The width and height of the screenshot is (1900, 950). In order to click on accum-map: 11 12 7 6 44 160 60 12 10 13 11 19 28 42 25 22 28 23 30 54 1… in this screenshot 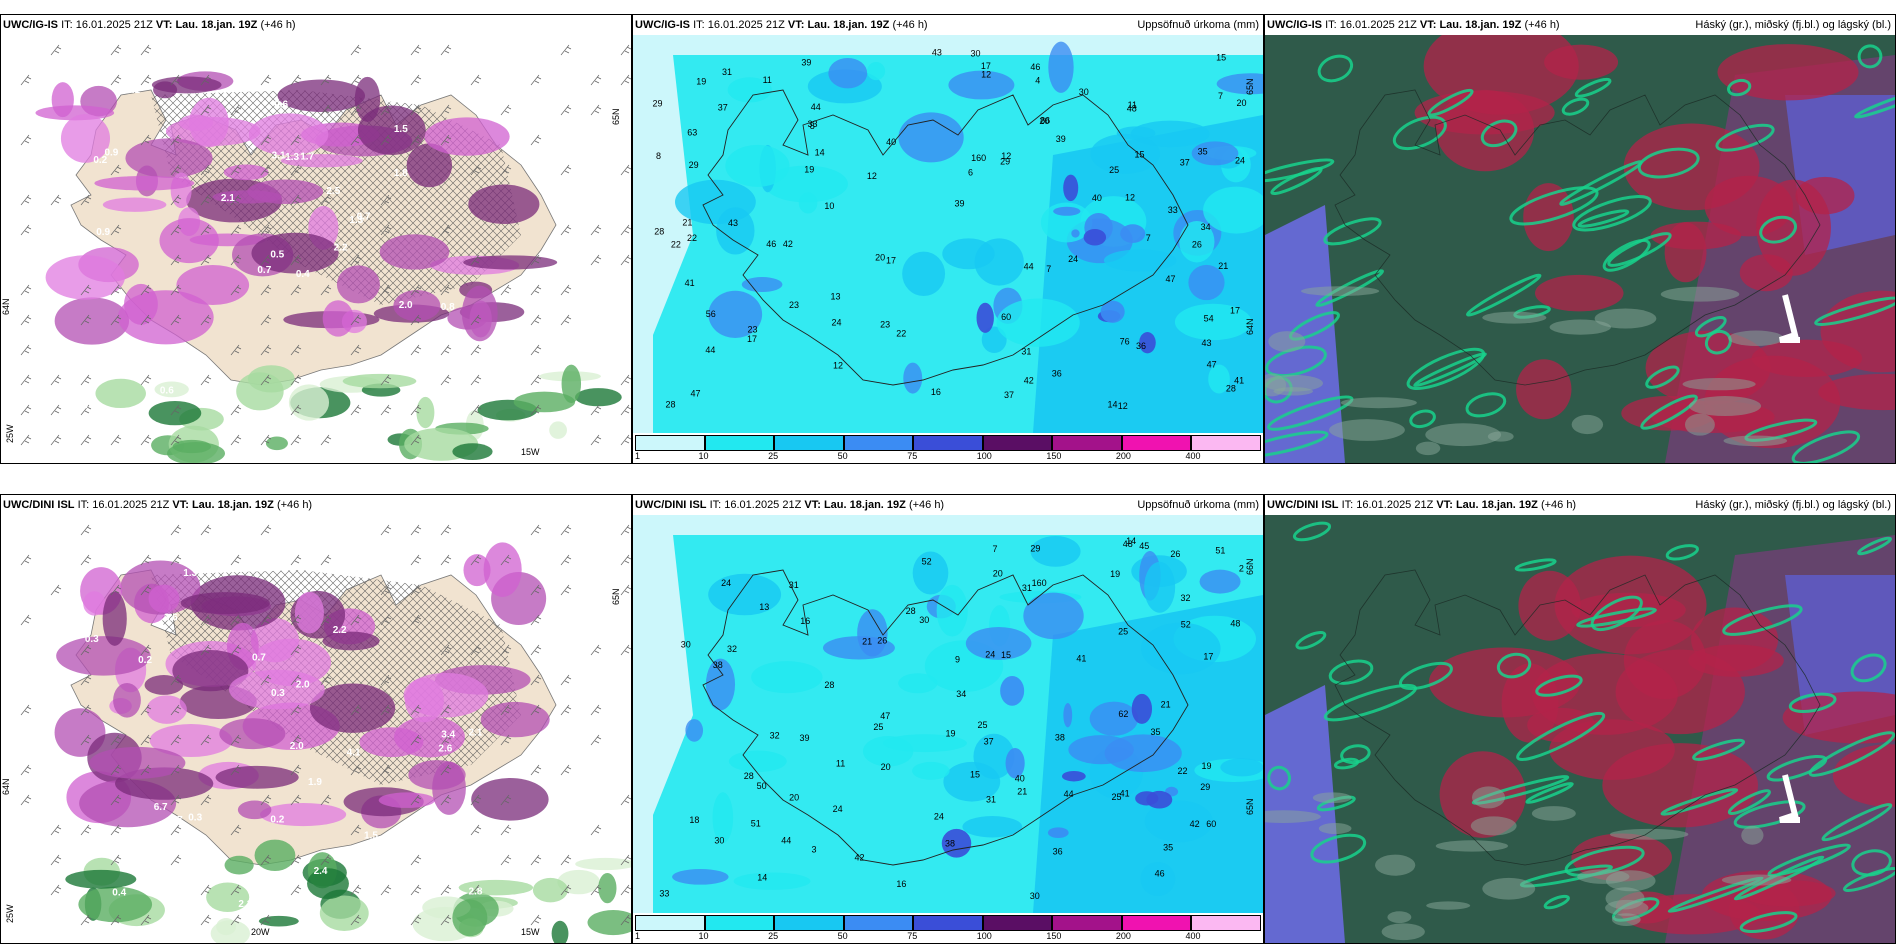, I will do `click(948, 234)`.